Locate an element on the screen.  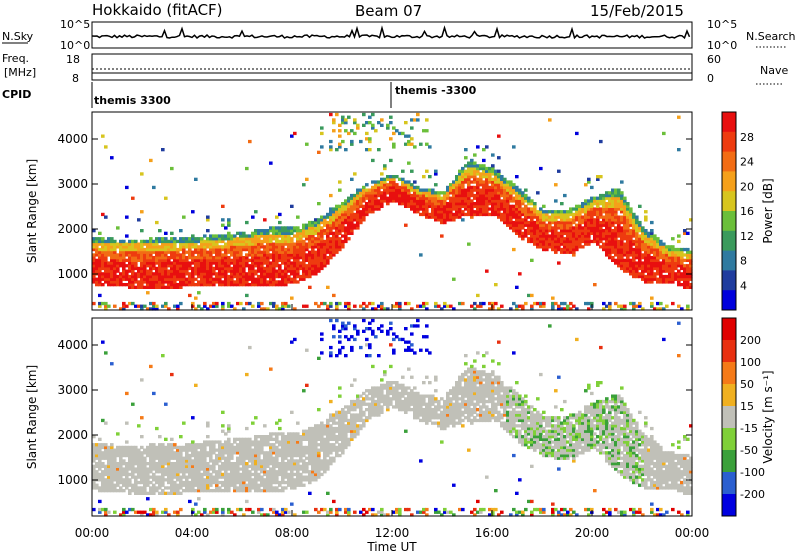
power-colorbar-label: Power [dB] is located at coordinates (768, 210).